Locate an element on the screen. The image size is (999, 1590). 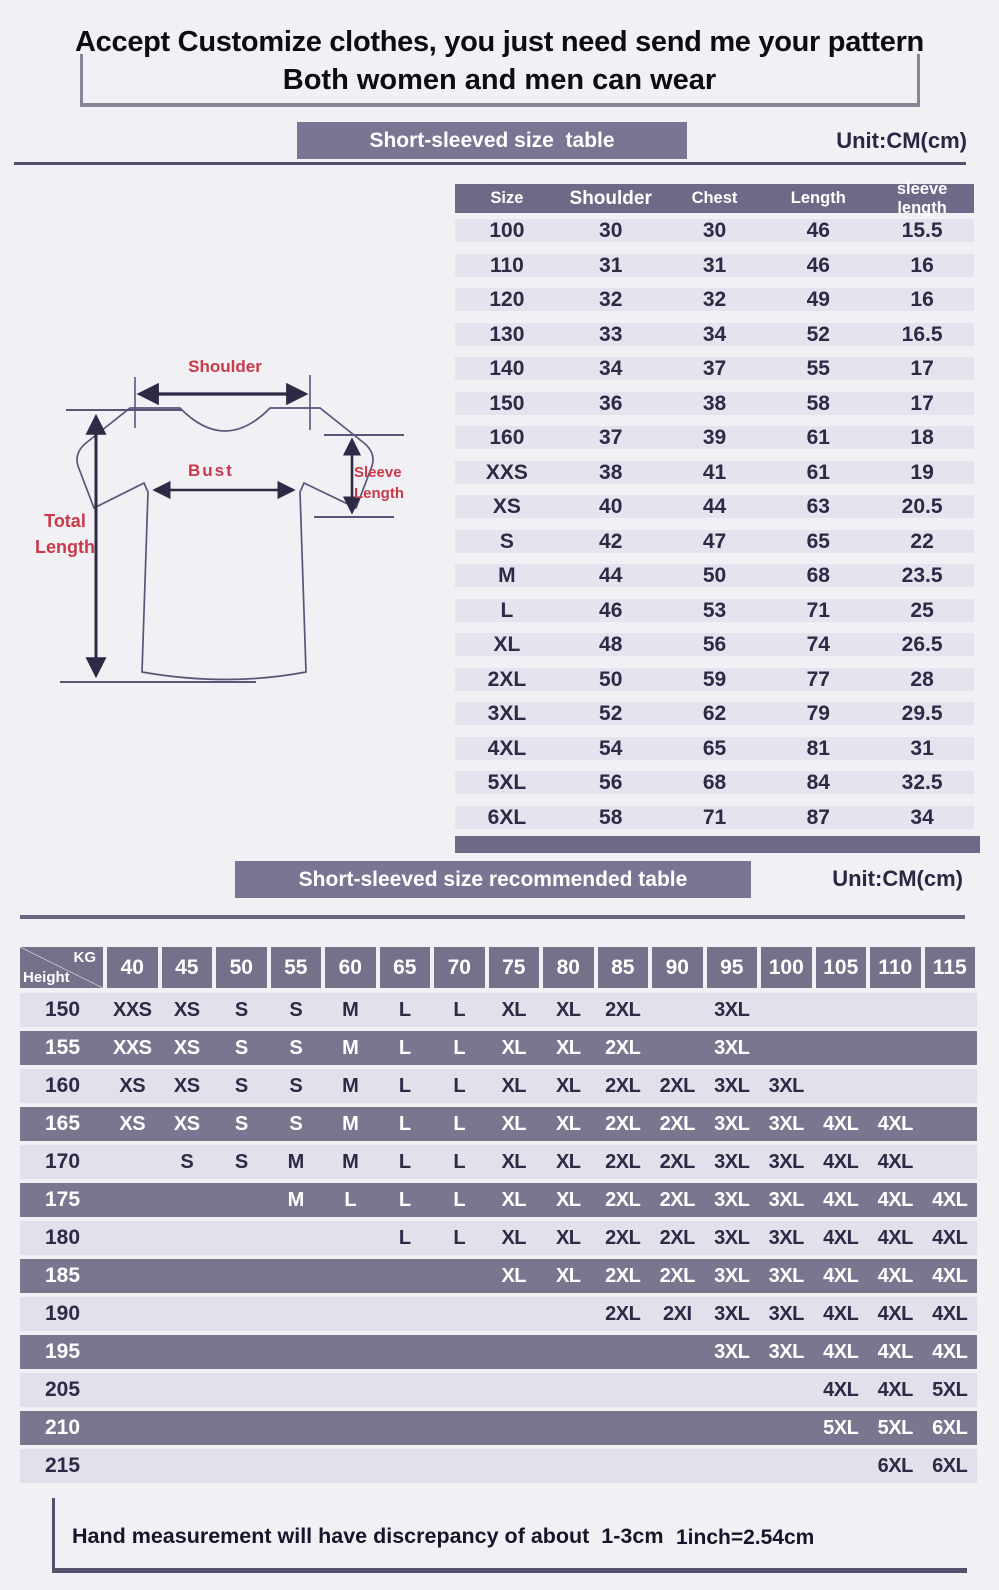
size-table-cell: 28 is located at coordinates (922, 679).